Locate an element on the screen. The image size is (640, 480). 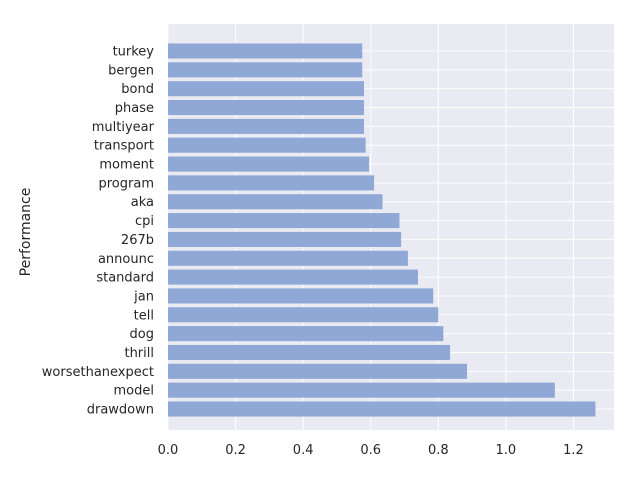
category-label: program is located at coordinates (127, 183).